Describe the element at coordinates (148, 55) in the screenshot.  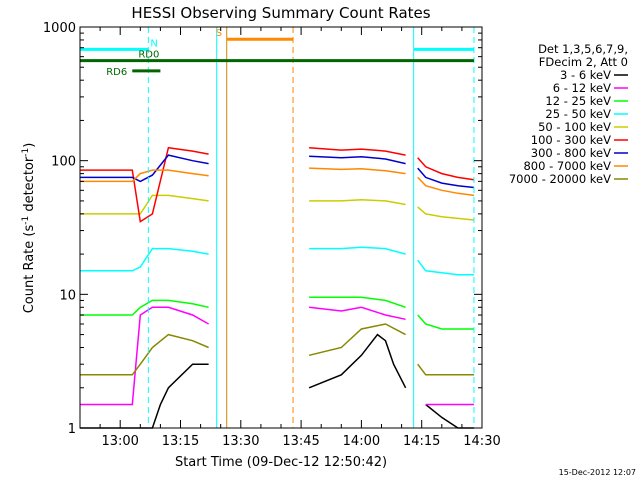
I see `flag-label-rd0: RD0` at that location.